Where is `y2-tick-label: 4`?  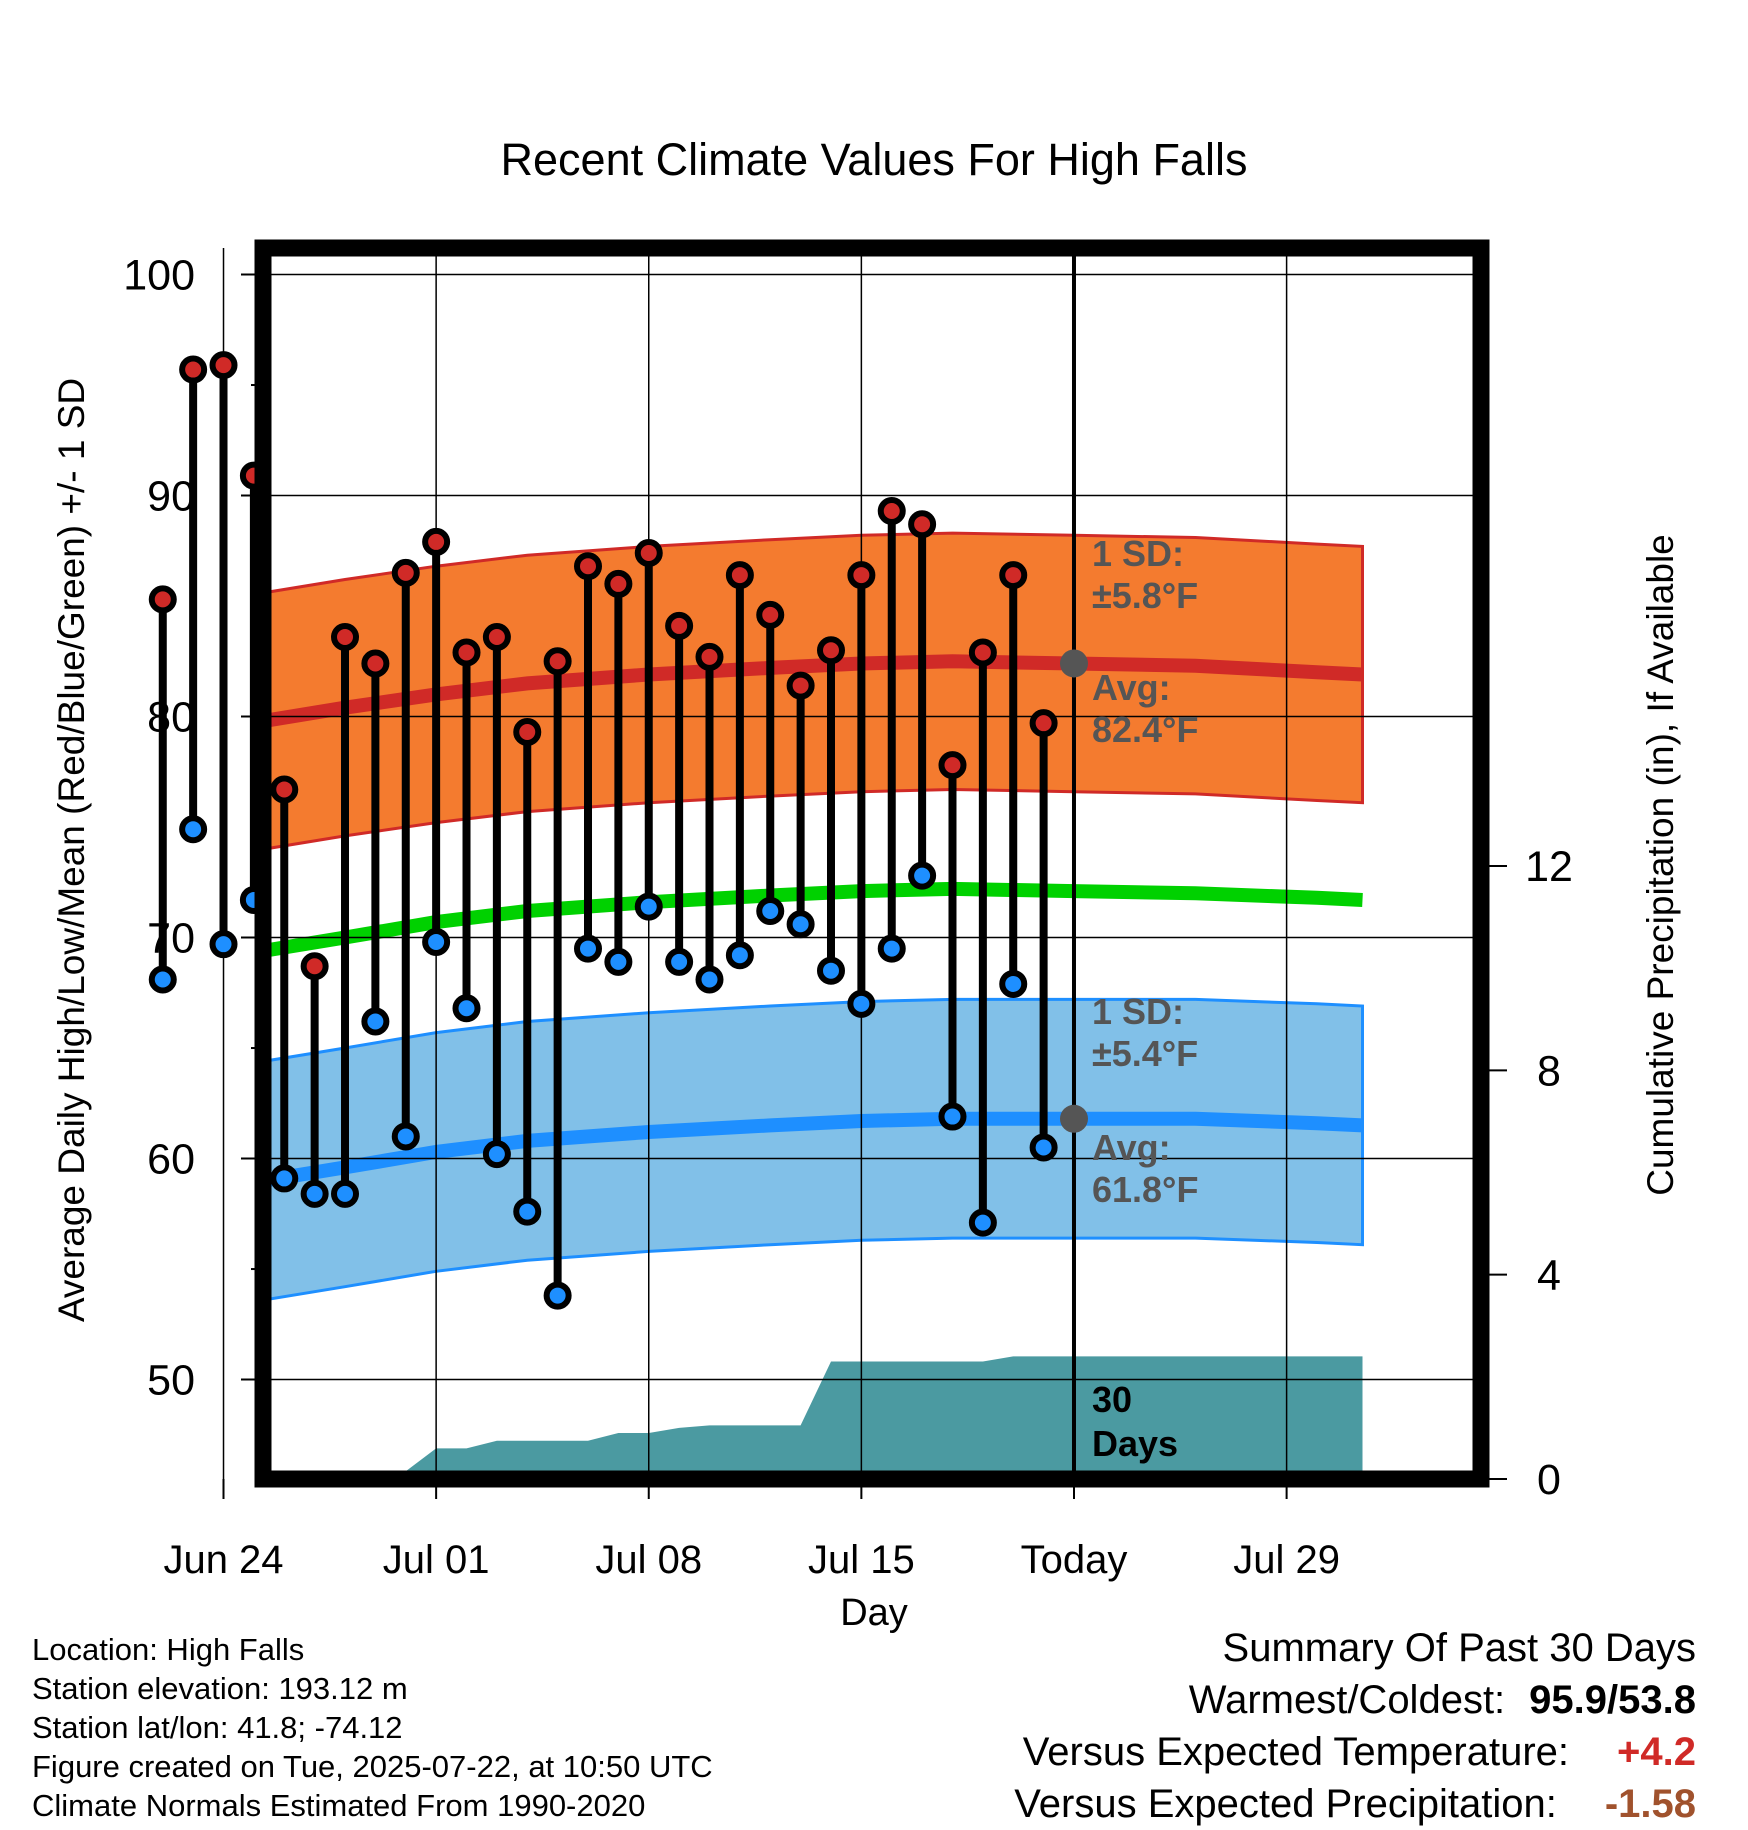 y2-tick-label: 4 is located at coordinates (1549, 1276).